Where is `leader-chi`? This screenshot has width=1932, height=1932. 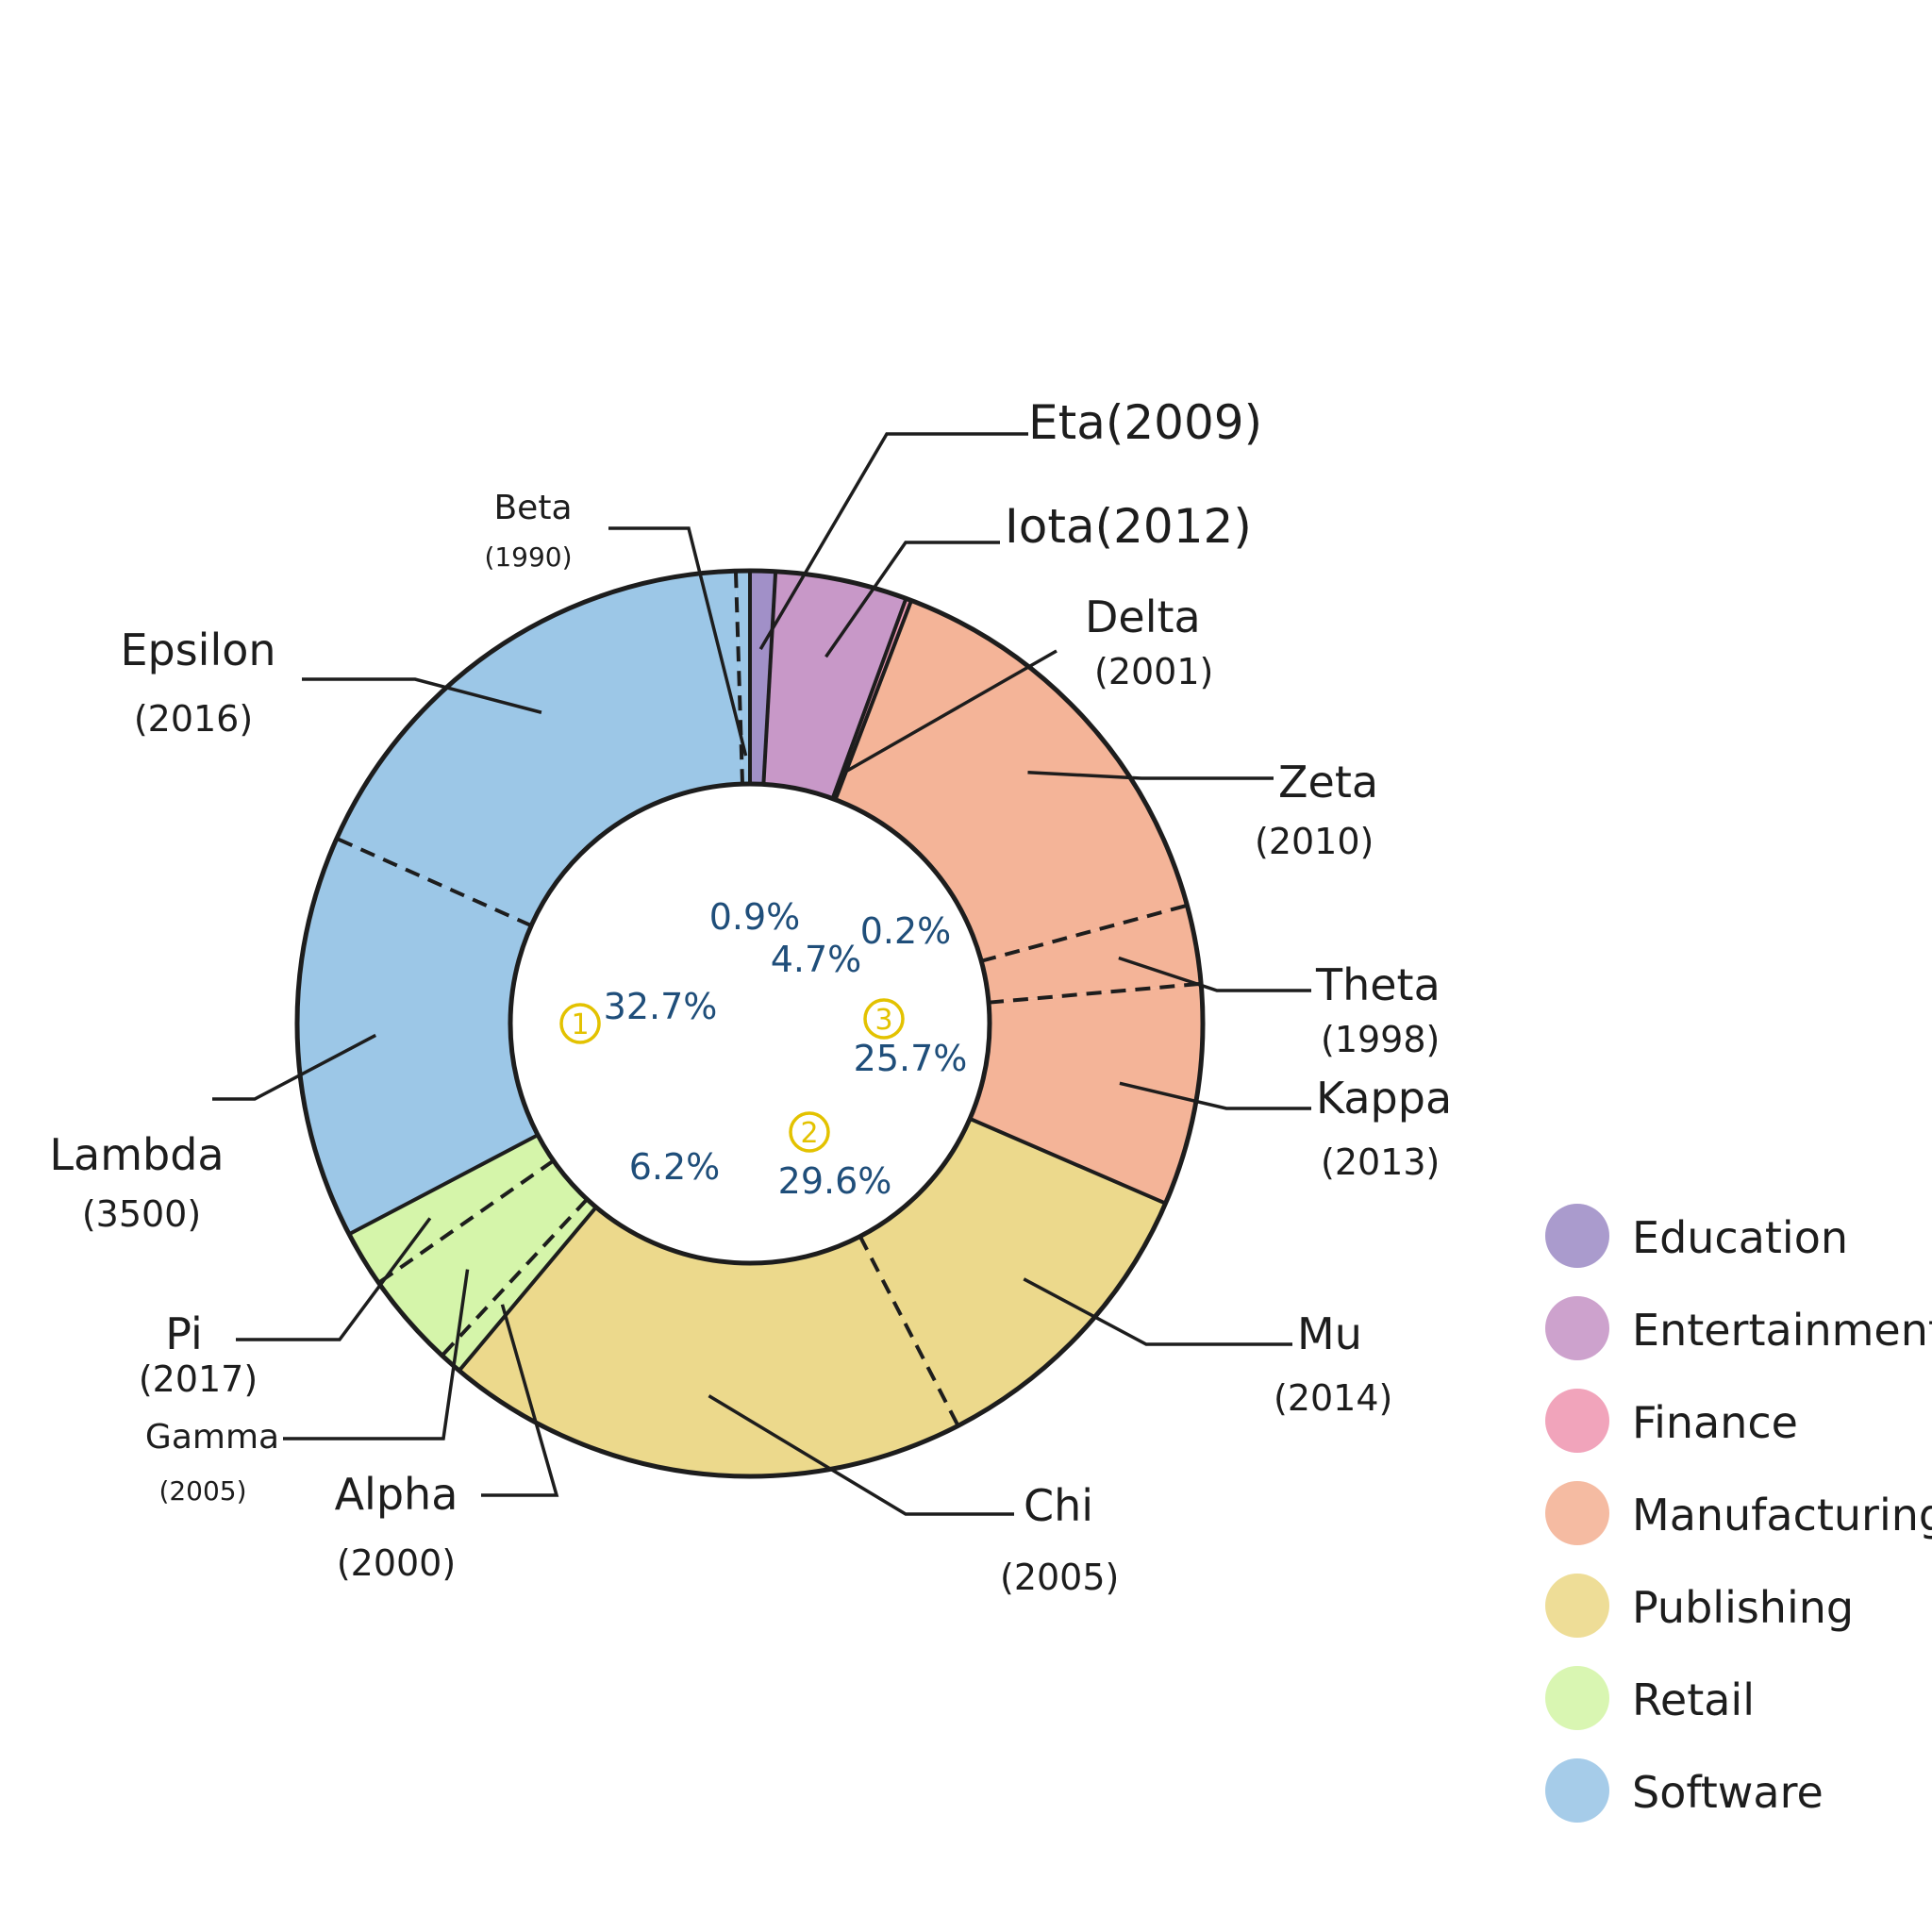 leader-chi is located at coordinates (861, 1455).